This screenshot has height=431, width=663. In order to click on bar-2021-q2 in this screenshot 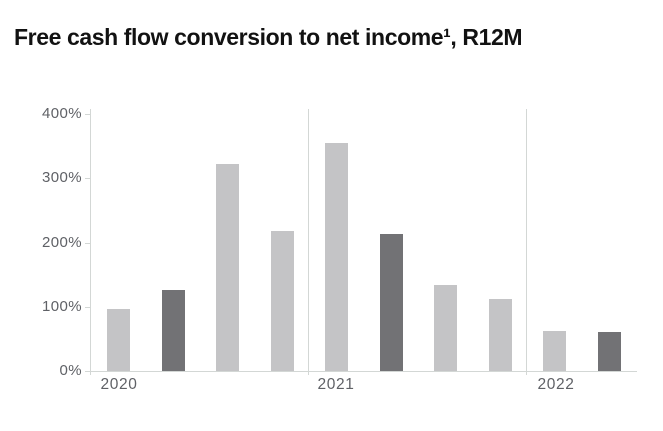, I will do `click(391, 302)`.